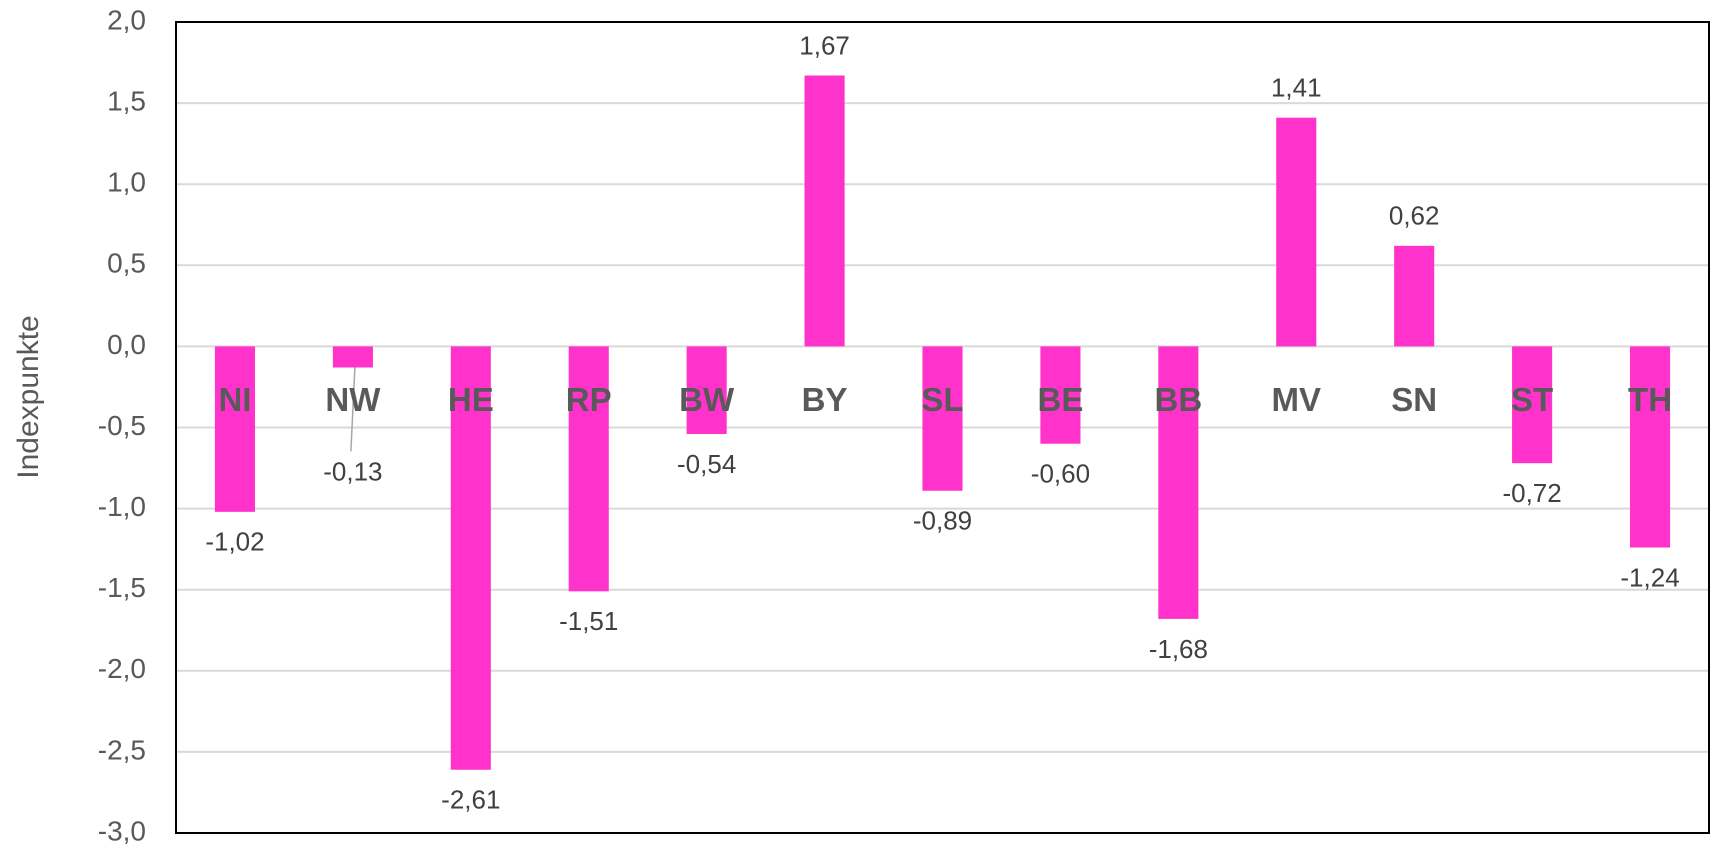 The height and width of the screenshot is (849, 1727). I want to click on value-label: 1,41, so click(1296, 88).